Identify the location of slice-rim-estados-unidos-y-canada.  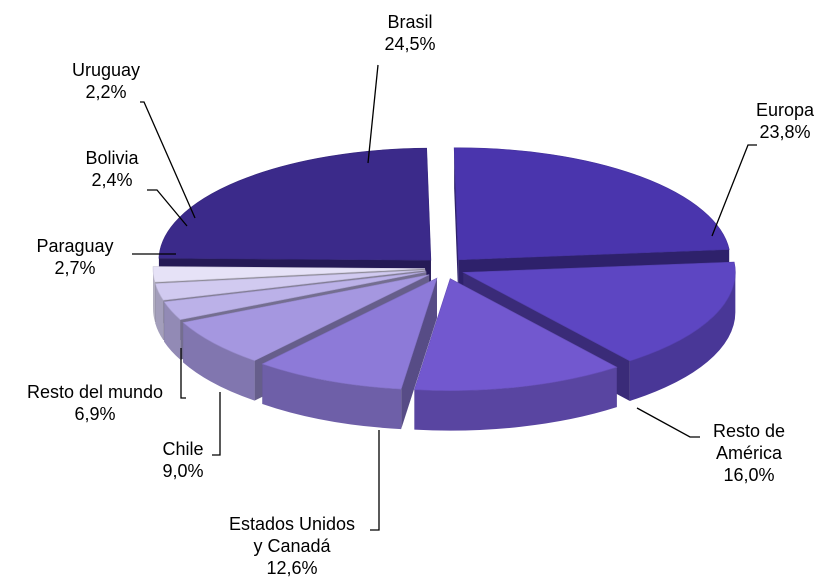
(515, 399).